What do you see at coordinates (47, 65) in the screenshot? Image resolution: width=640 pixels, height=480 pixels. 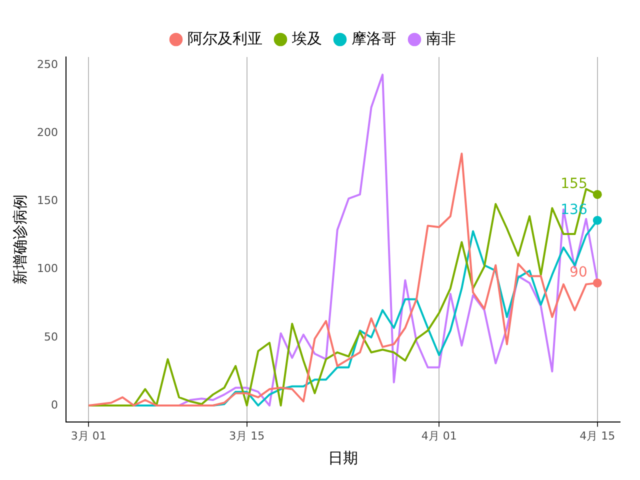 I see `y-tick-label: 250` at bounding box center [47, 65].